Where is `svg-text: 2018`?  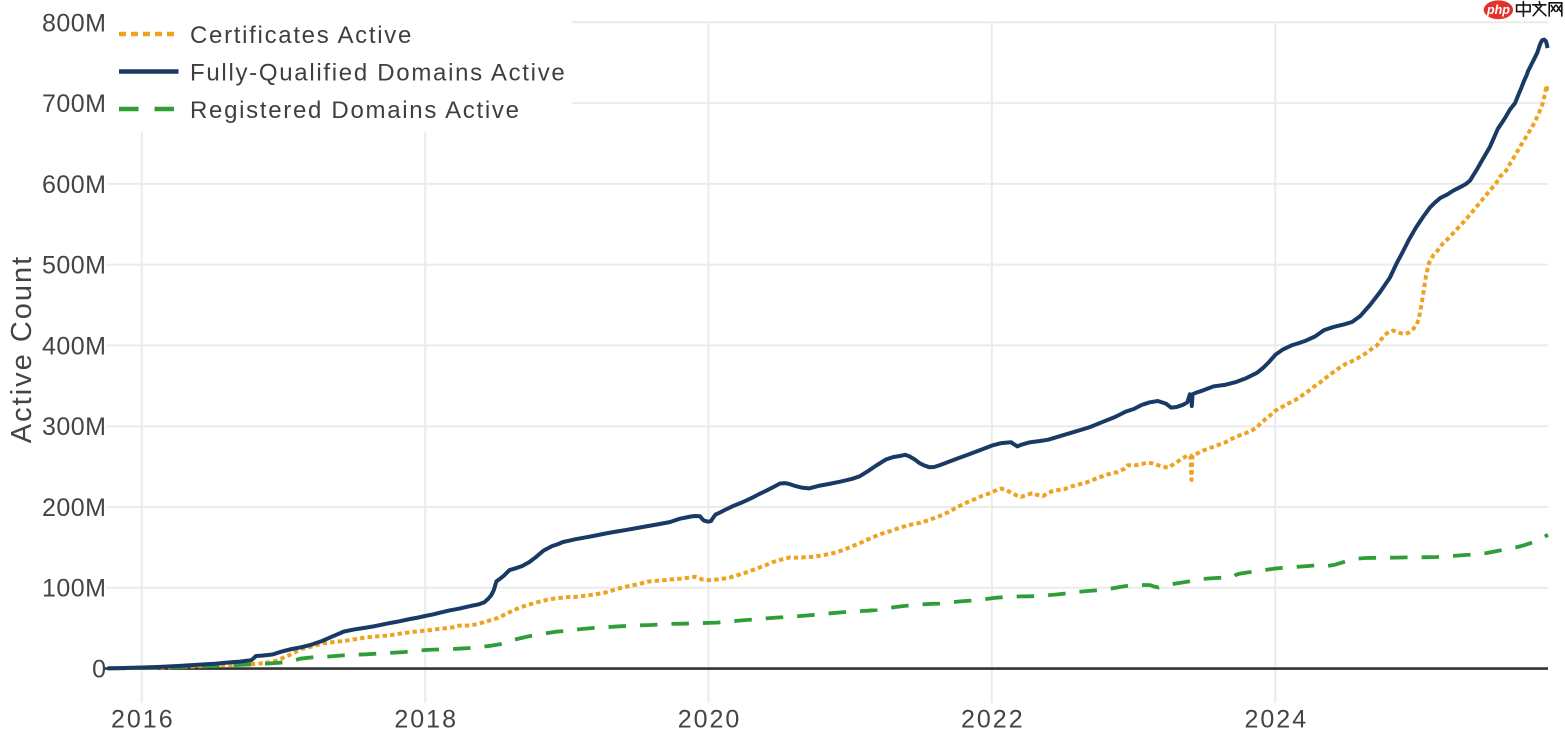 svg-text: 2018 is located at coordinates (426, 720).